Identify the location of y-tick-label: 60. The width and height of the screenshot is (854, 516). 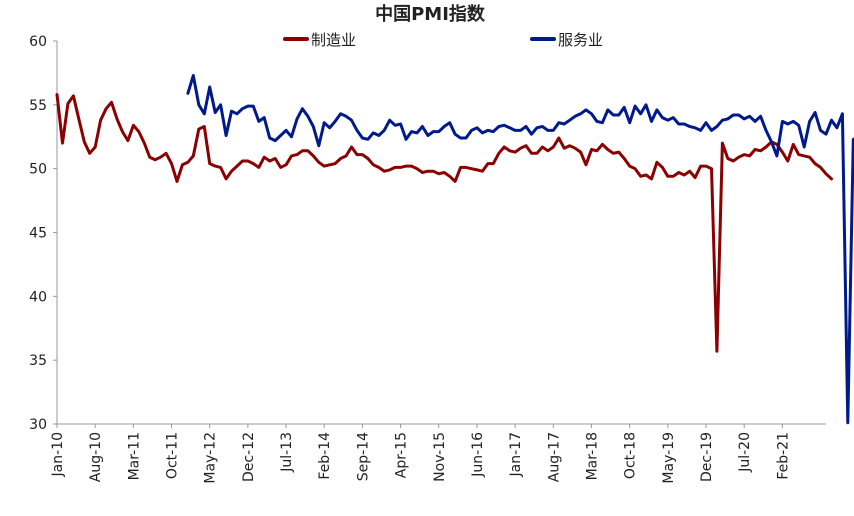
(38, 42).